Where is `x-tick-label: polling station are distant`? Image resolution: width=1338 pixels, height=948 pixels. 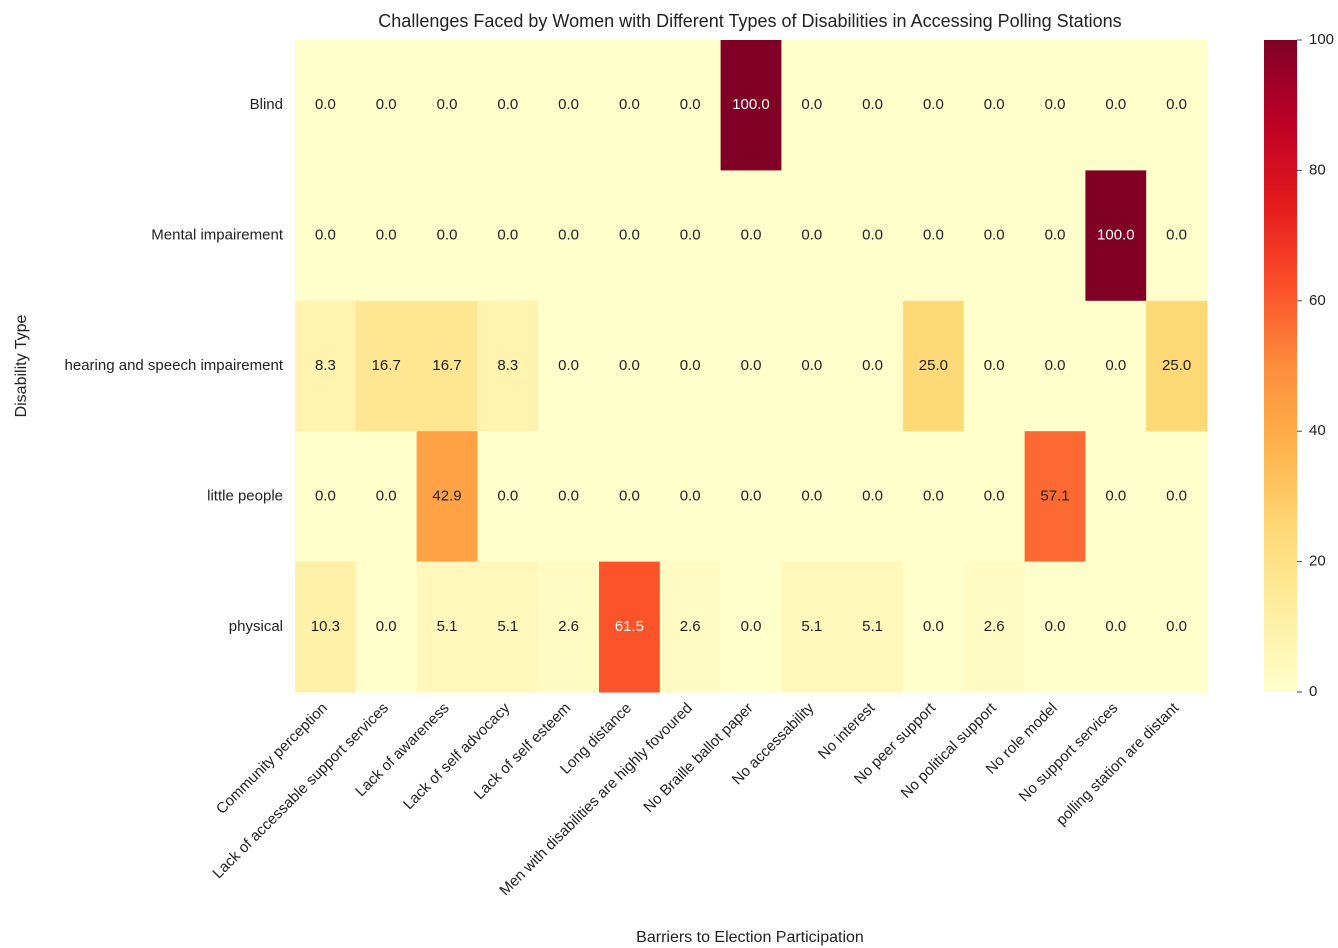 x-tick-label: polling station are distant is located at coordinates (1118, 764).